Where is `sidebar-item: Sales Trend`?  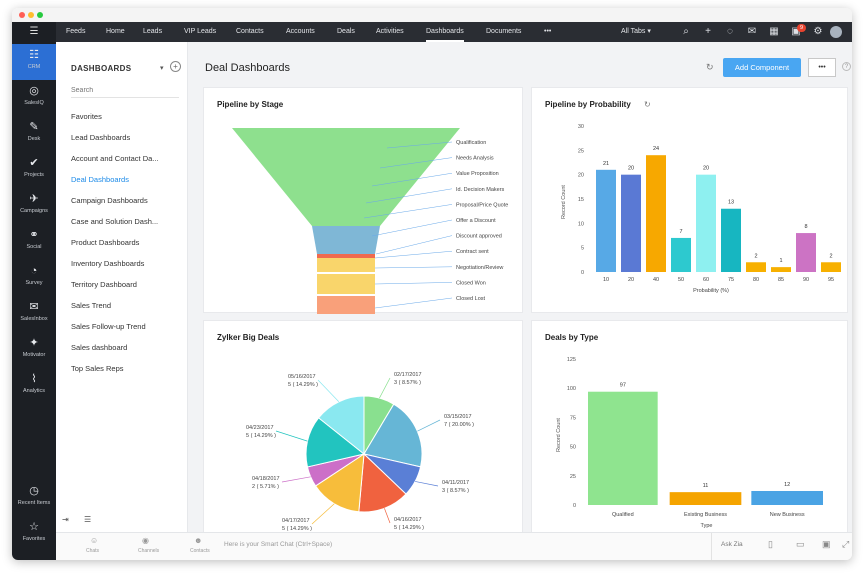
sidebar-item: Sales Trend is located at coordinates (91, 305).